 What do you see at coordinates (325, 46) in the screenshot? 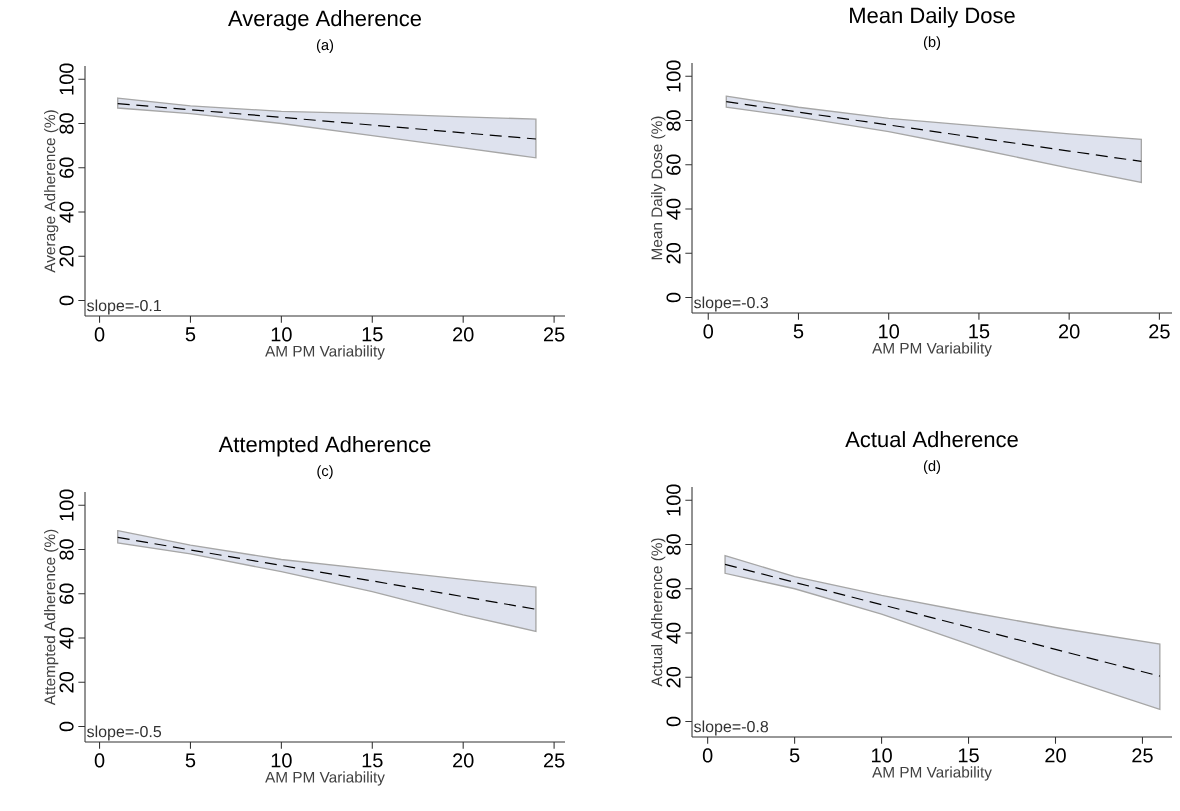
I see `chart-subtitle: (a)` at bounding box center [325, 46].